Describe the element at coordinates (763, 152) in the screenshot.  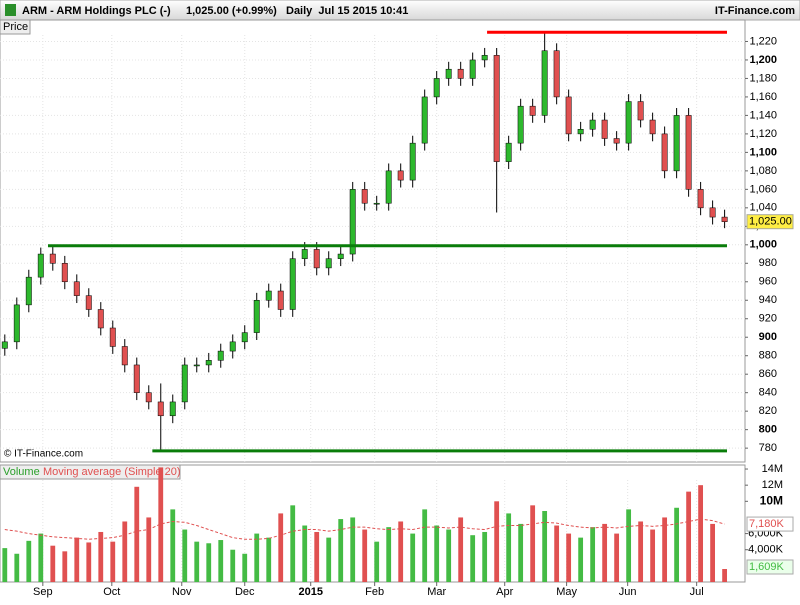
I see `y-tick-label: 1,100` at that location.